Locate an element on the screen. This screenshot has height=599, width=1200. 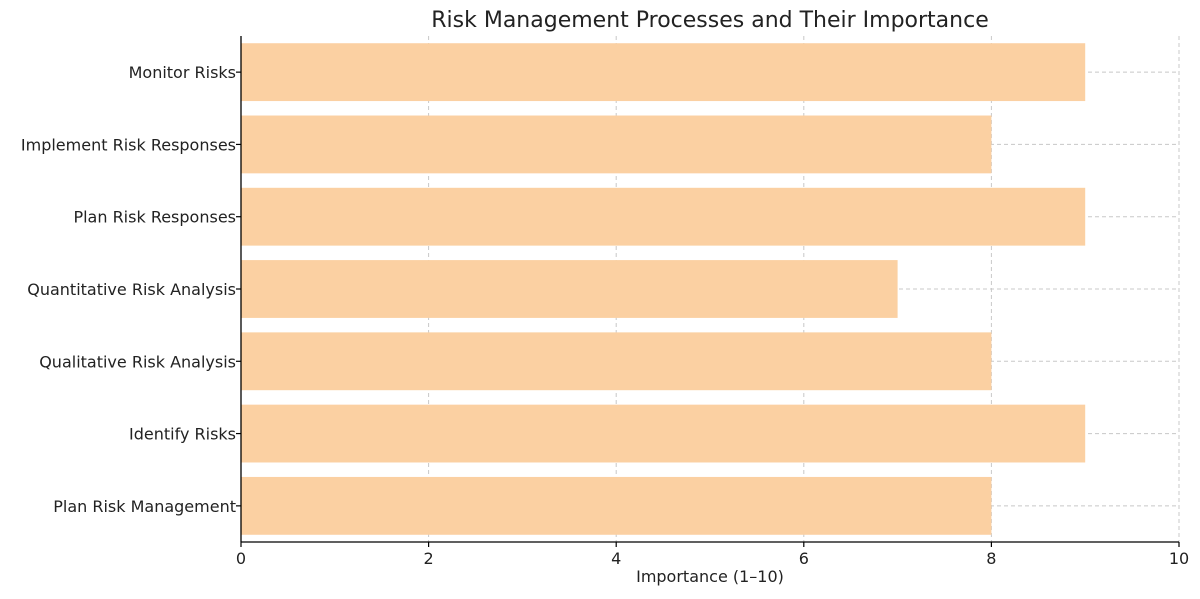
y-tick-label: Quantitative Risk Analysis is located at coordinates (131, 289).